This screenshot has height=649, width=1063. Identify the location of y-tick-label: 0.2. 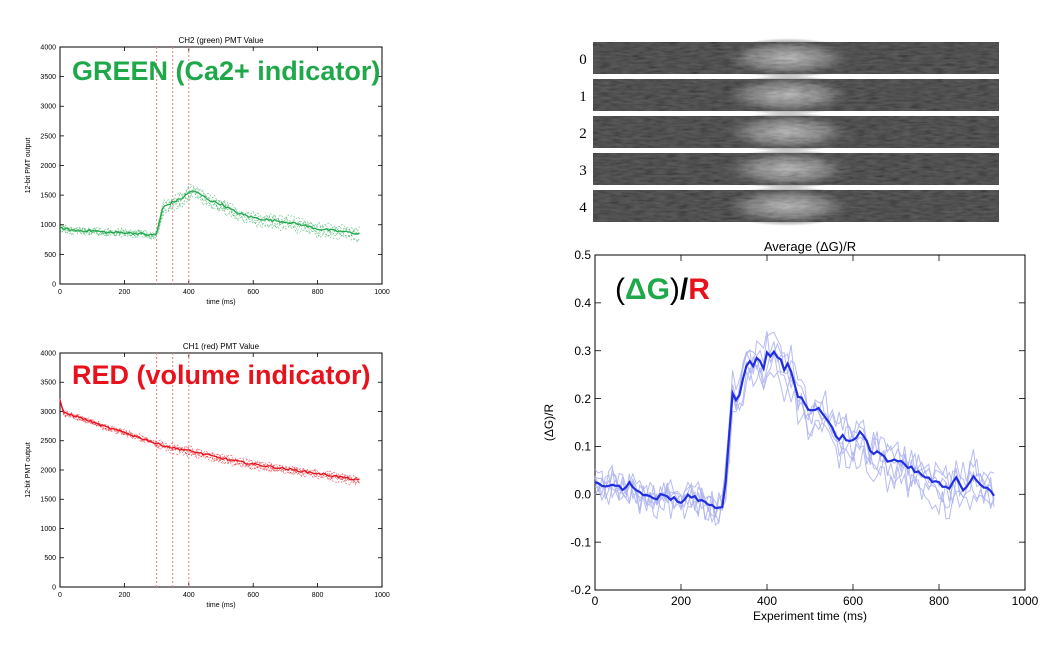
(582, 399).